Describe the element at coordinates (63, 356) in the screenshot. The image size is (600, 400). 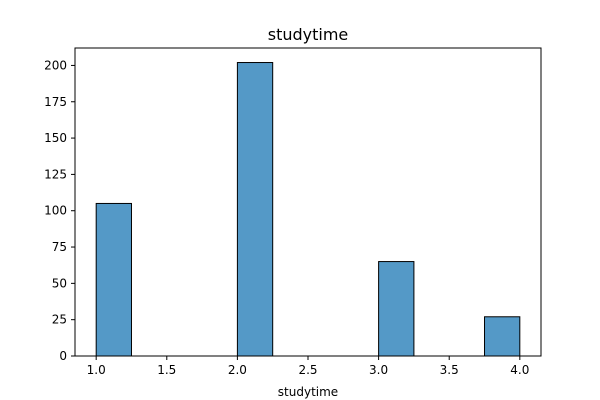
I see `y-tick-label: 0` at that location.